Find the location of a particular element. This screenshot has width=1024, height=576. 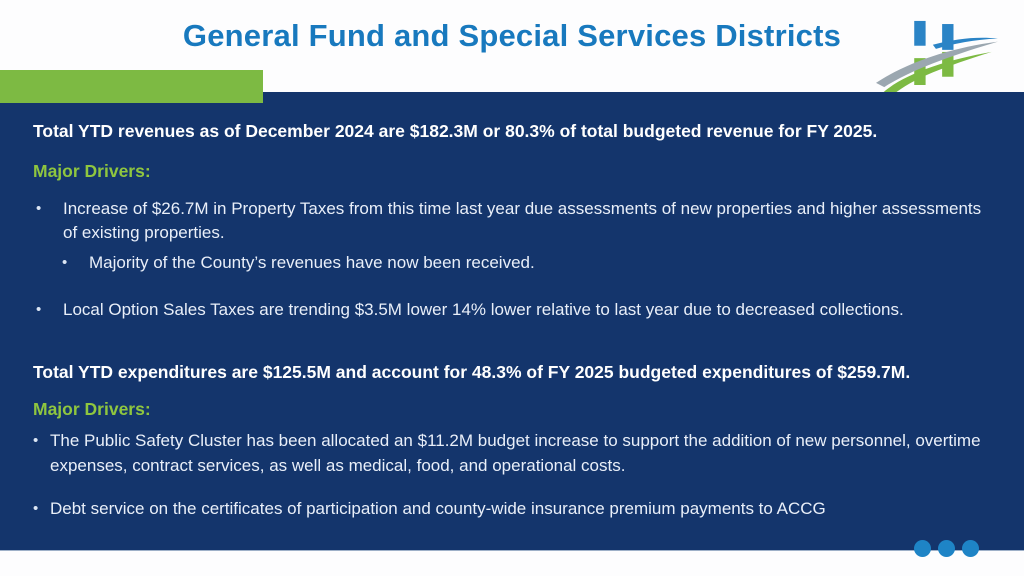

revenue-major-drivers-label: Major Drivers: is located at coordinates (92, 171).